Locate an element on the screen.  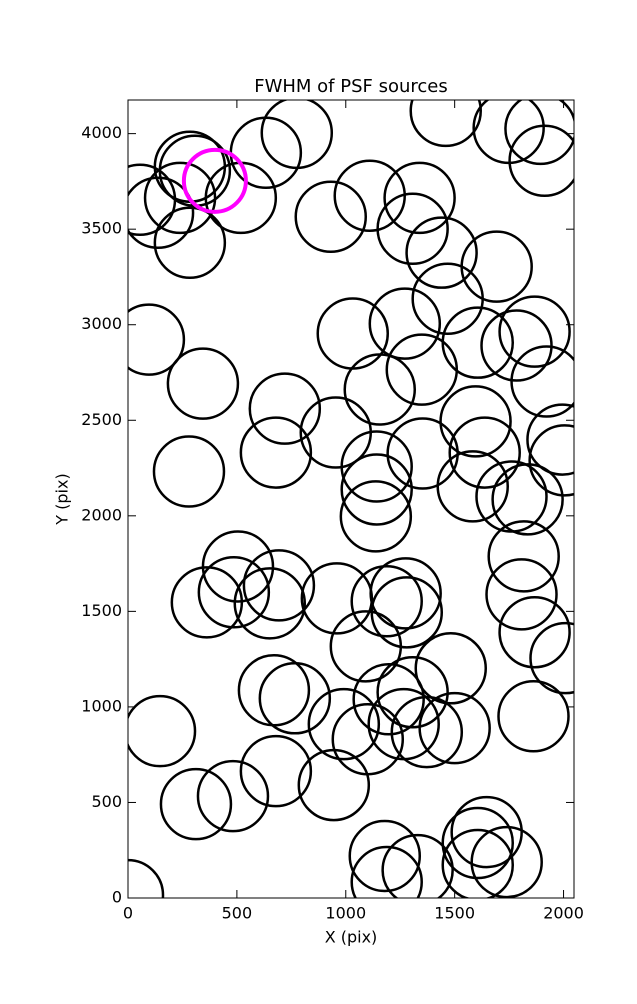
y-tick-label: 0 is located at coordinates (117, 897).